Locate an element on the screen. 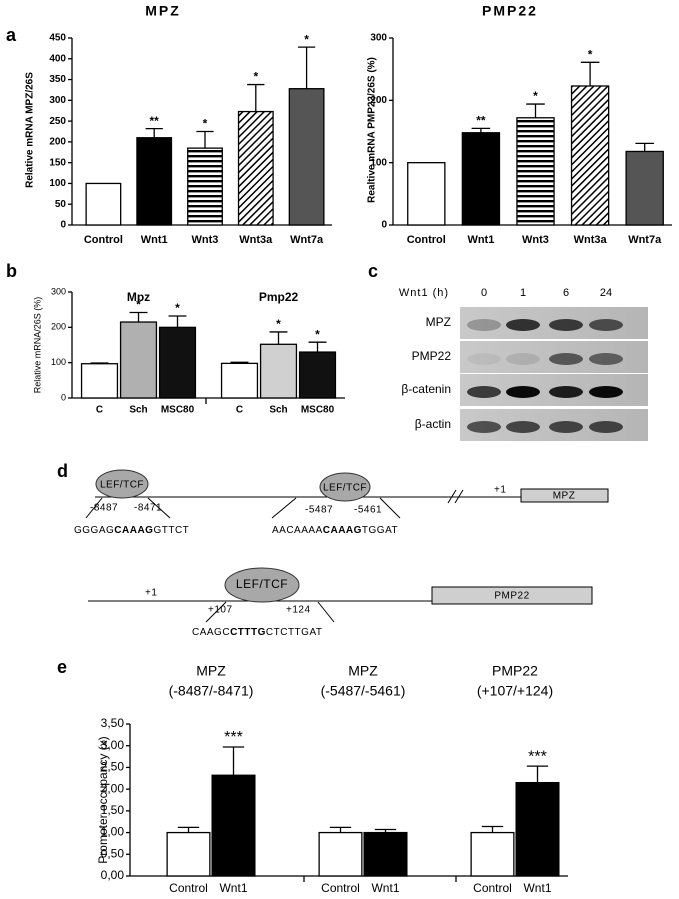 The image size is (679, 899). seq-part: GGGAG is located at coordinates (94, 530).